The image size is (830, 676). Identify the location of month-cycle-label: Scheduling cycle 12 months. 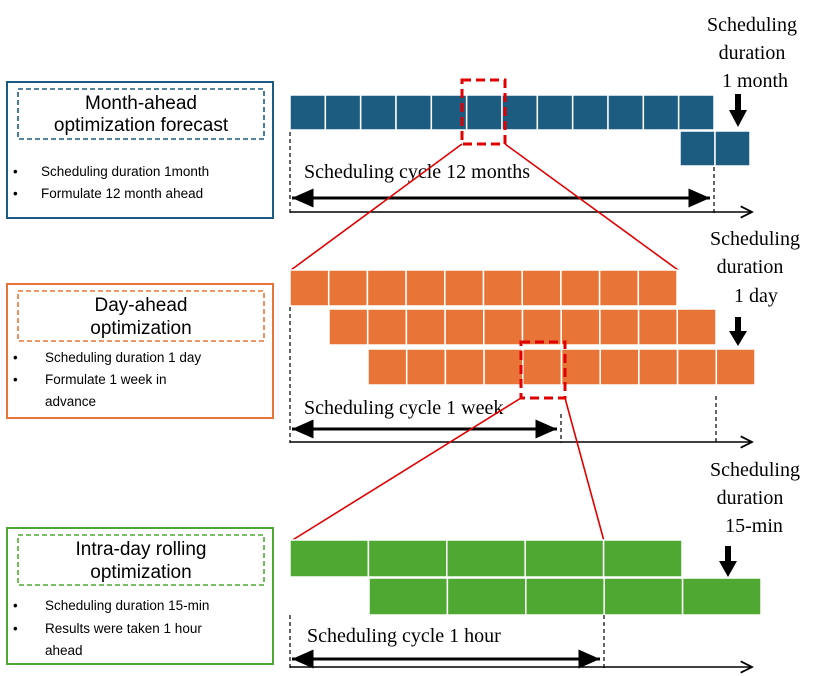
(417, 172).